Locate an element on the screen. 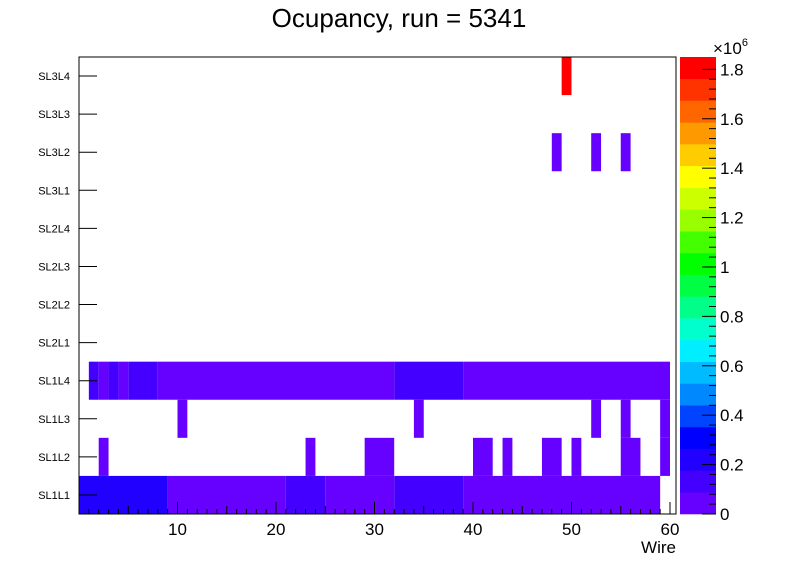 The image size is (796, 572). chart-title: Ocupancy, run = 5341 is located at coordinates (399, 18).